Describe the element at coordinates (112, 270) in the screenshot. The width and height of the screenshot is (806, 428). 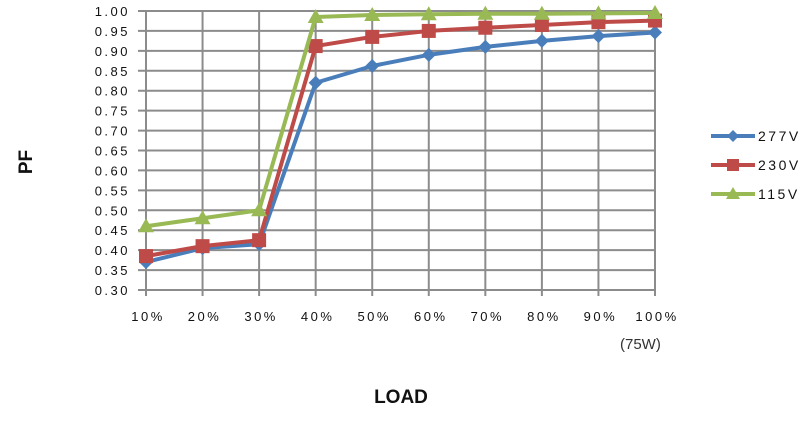
I see `y-tick-label: 0.35` at that location.